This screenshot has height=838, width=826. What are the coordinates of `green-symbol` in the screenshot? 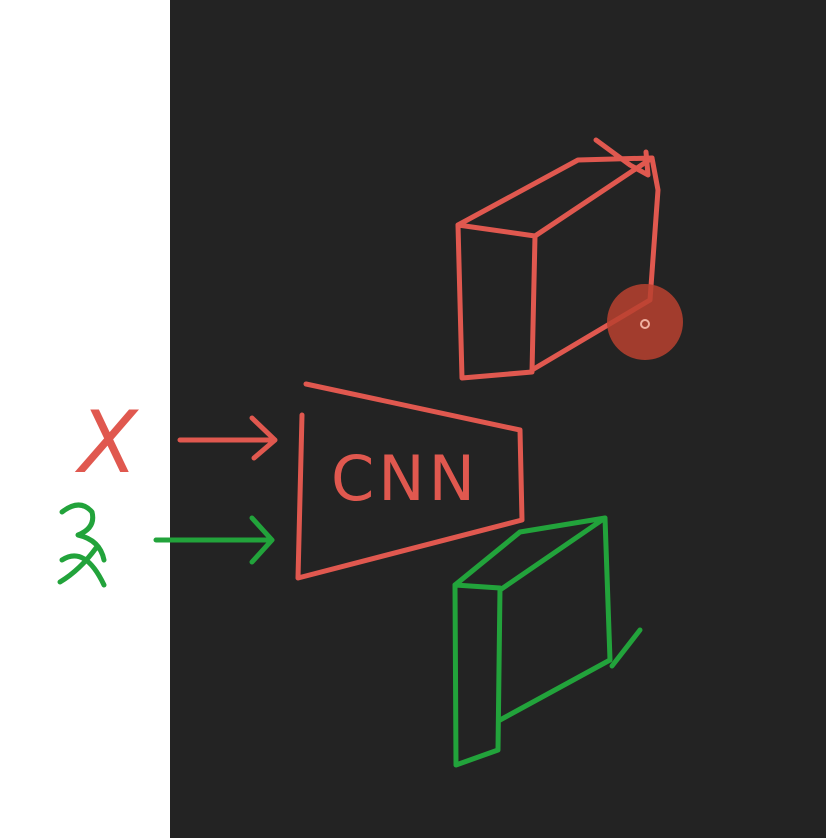 It's located at (82, 545).